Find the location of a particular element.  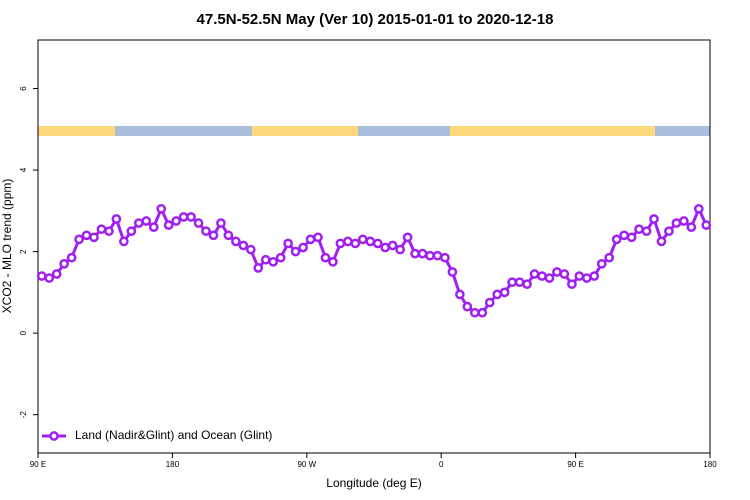

y-tick-label: 0 is located at coordinates (23, 332).